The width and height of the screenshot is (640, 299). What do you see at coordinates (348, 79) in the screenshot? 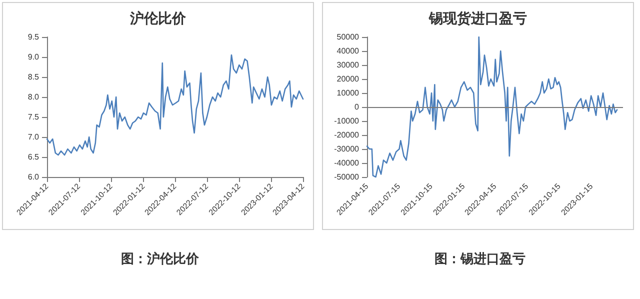
I see `y-tick-label: 20000` at bounding box center [348, 79].